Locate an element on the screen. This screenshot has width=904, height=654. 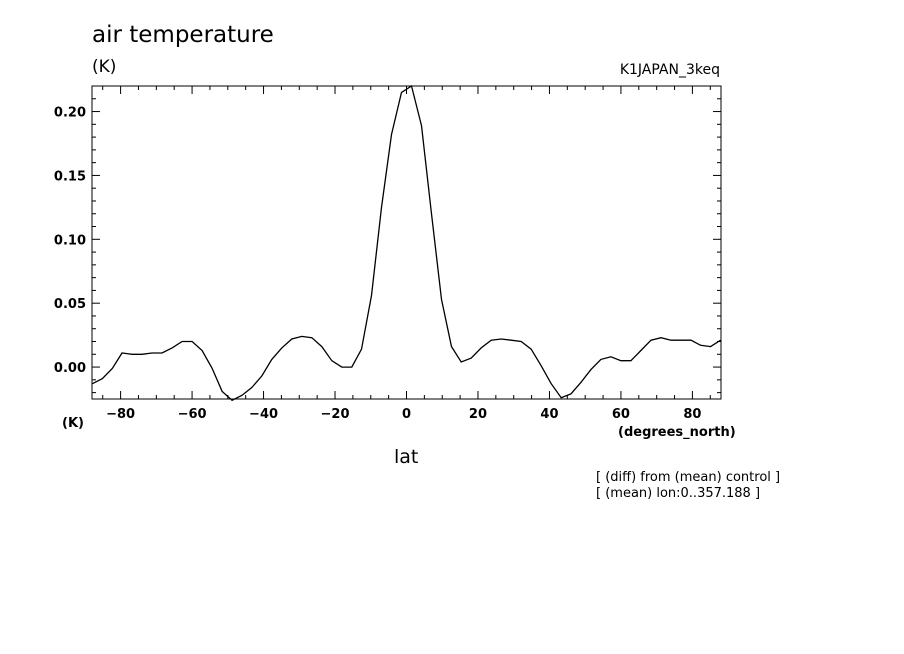
chart-title: air temperature is located at coordinates (183, 35).